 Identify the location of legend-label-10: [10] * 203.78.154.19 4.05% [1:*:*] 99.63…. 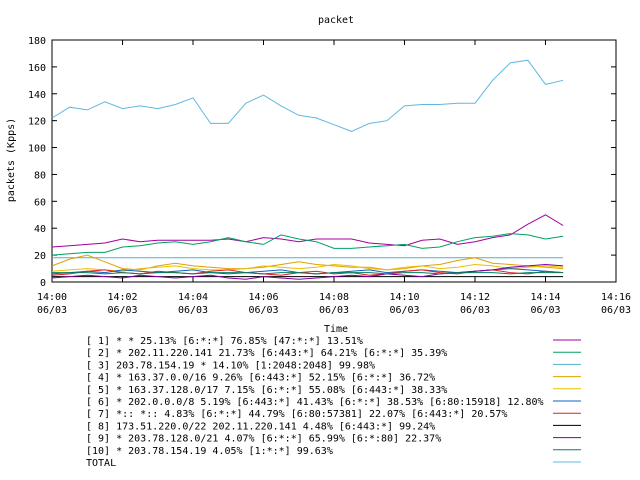
(209, 451).